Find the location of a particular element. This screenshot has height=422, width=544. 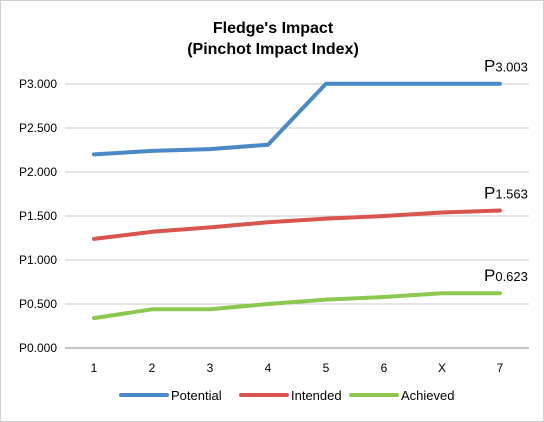

y-tick-label: P1.500 is located at coordinates (38, 216).